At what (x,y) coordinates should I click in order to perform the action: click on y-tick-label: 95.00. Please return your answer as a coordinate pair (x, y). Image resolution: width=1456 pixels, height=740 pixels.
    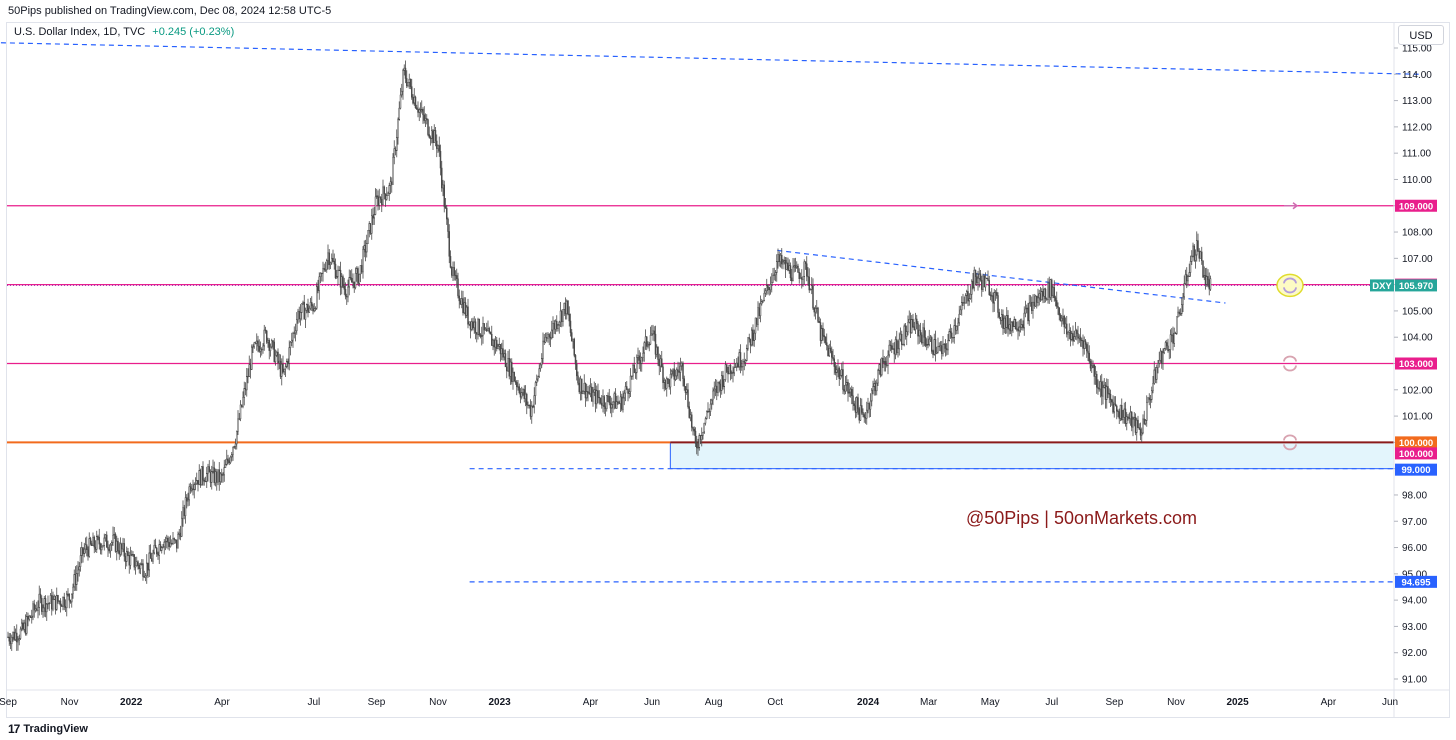
    Looking at the image, I should click on (1414, 574).